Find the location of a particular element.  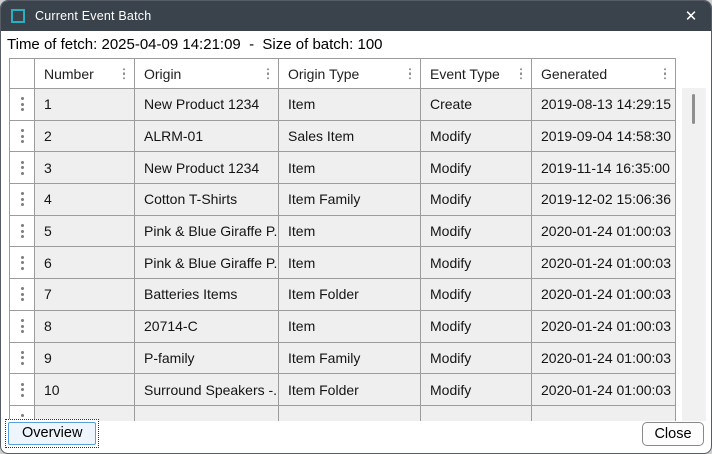

table-row is located at coordinates (343, 413).